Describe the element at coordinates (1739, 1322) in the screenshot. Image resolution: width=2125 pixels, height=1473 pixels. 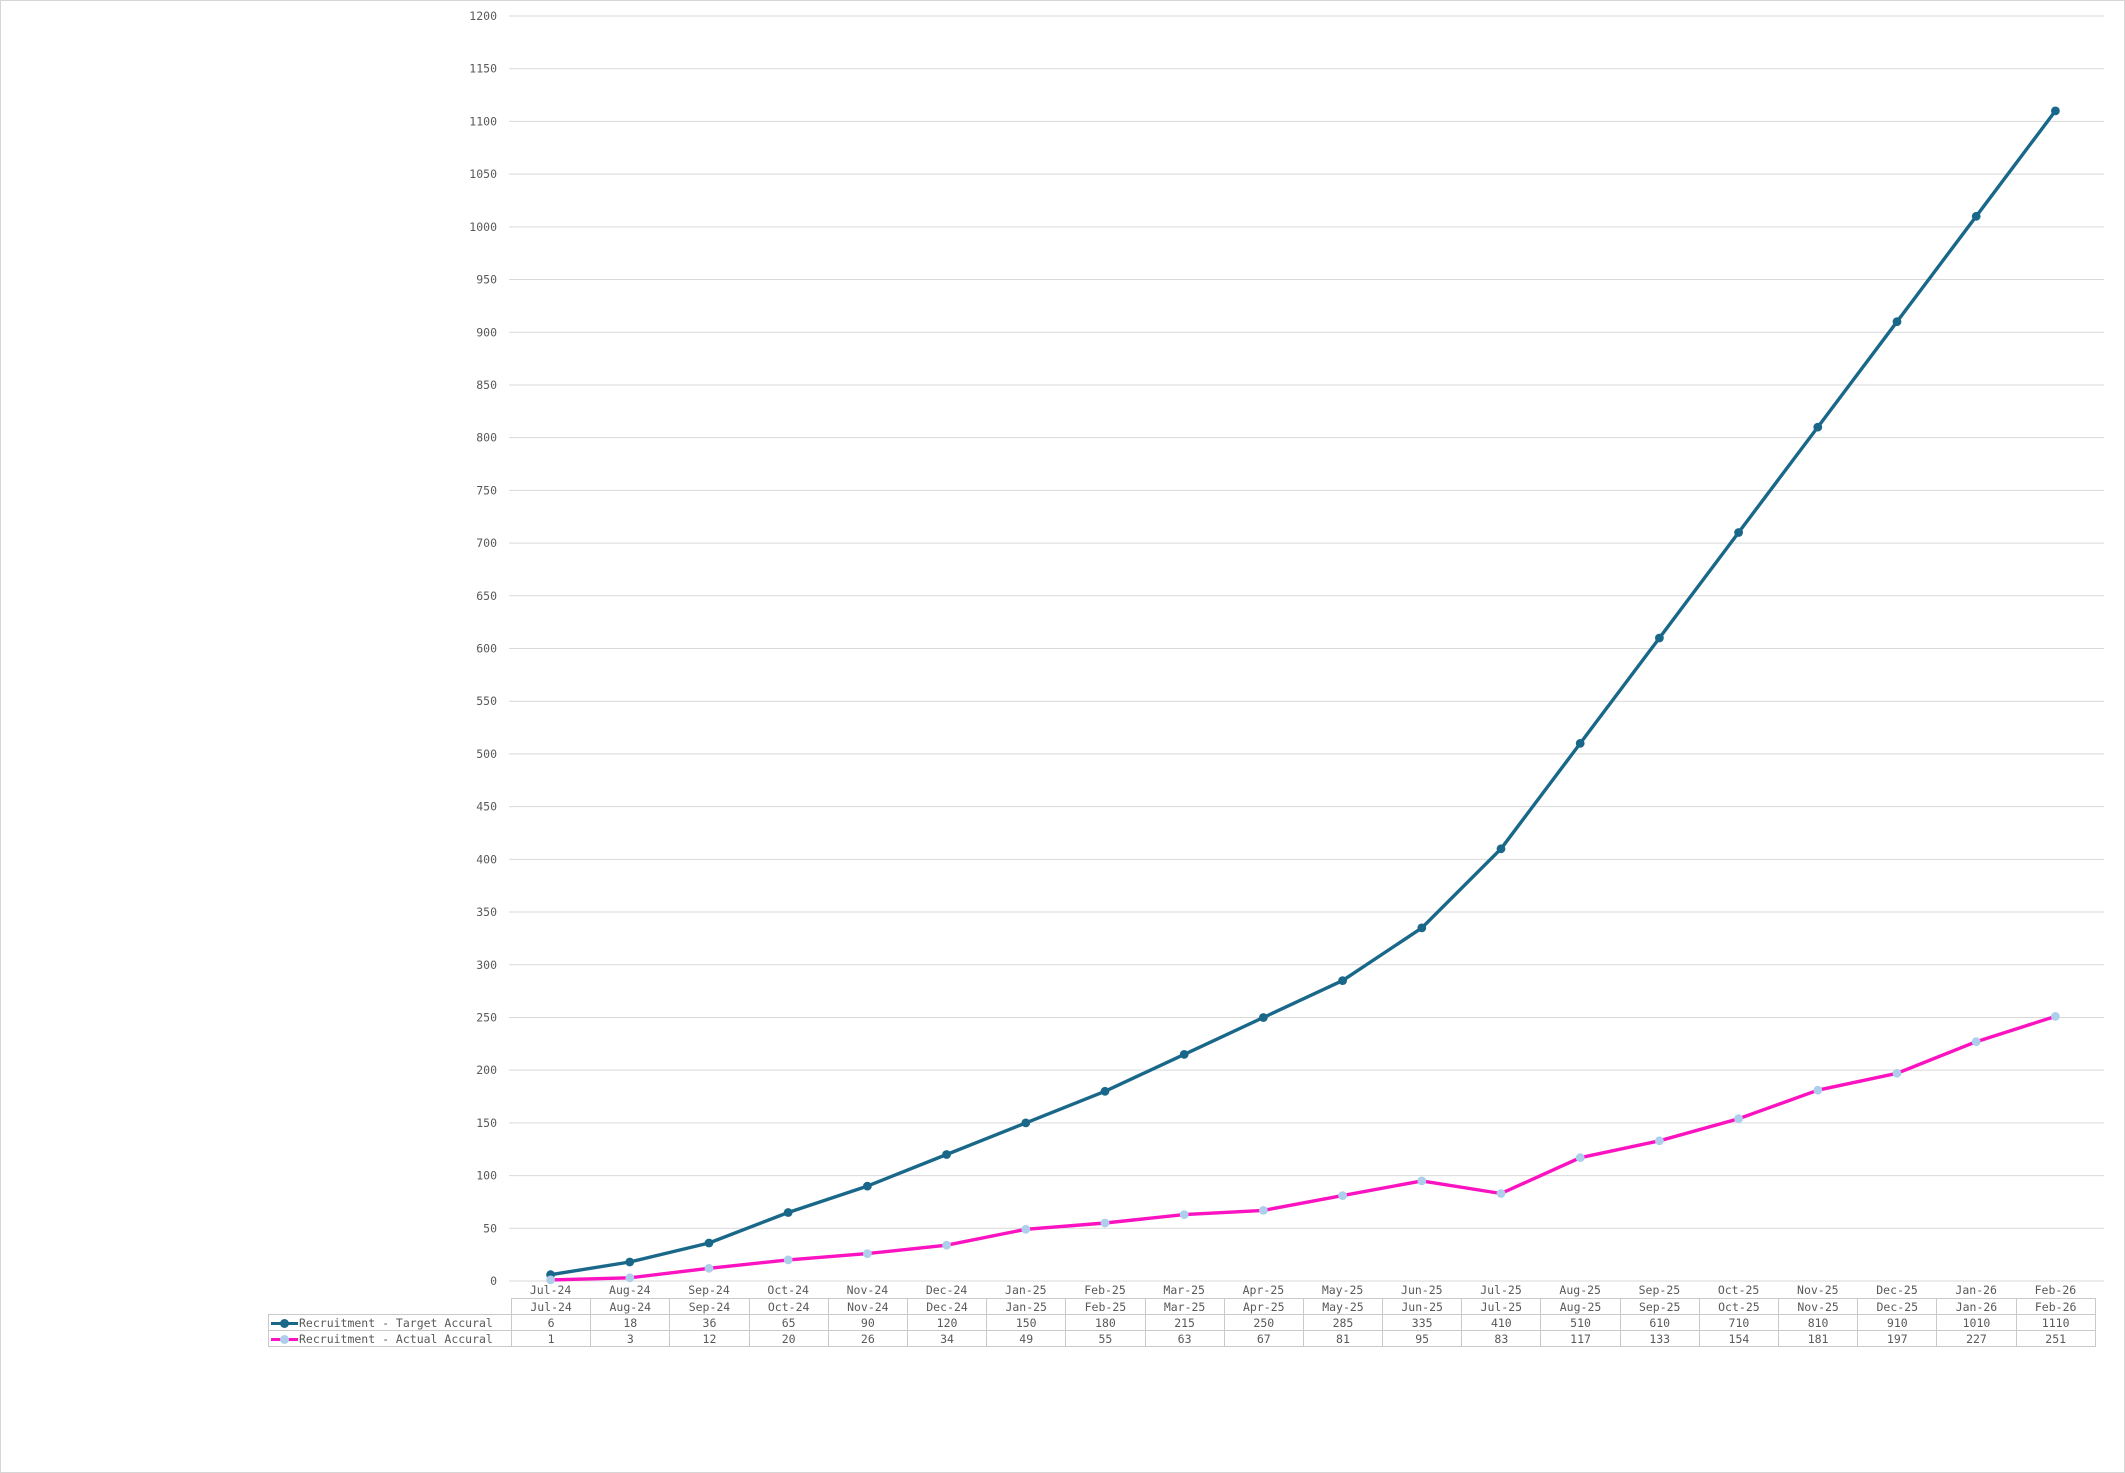
I see `table-value-cell: 710` at that location.